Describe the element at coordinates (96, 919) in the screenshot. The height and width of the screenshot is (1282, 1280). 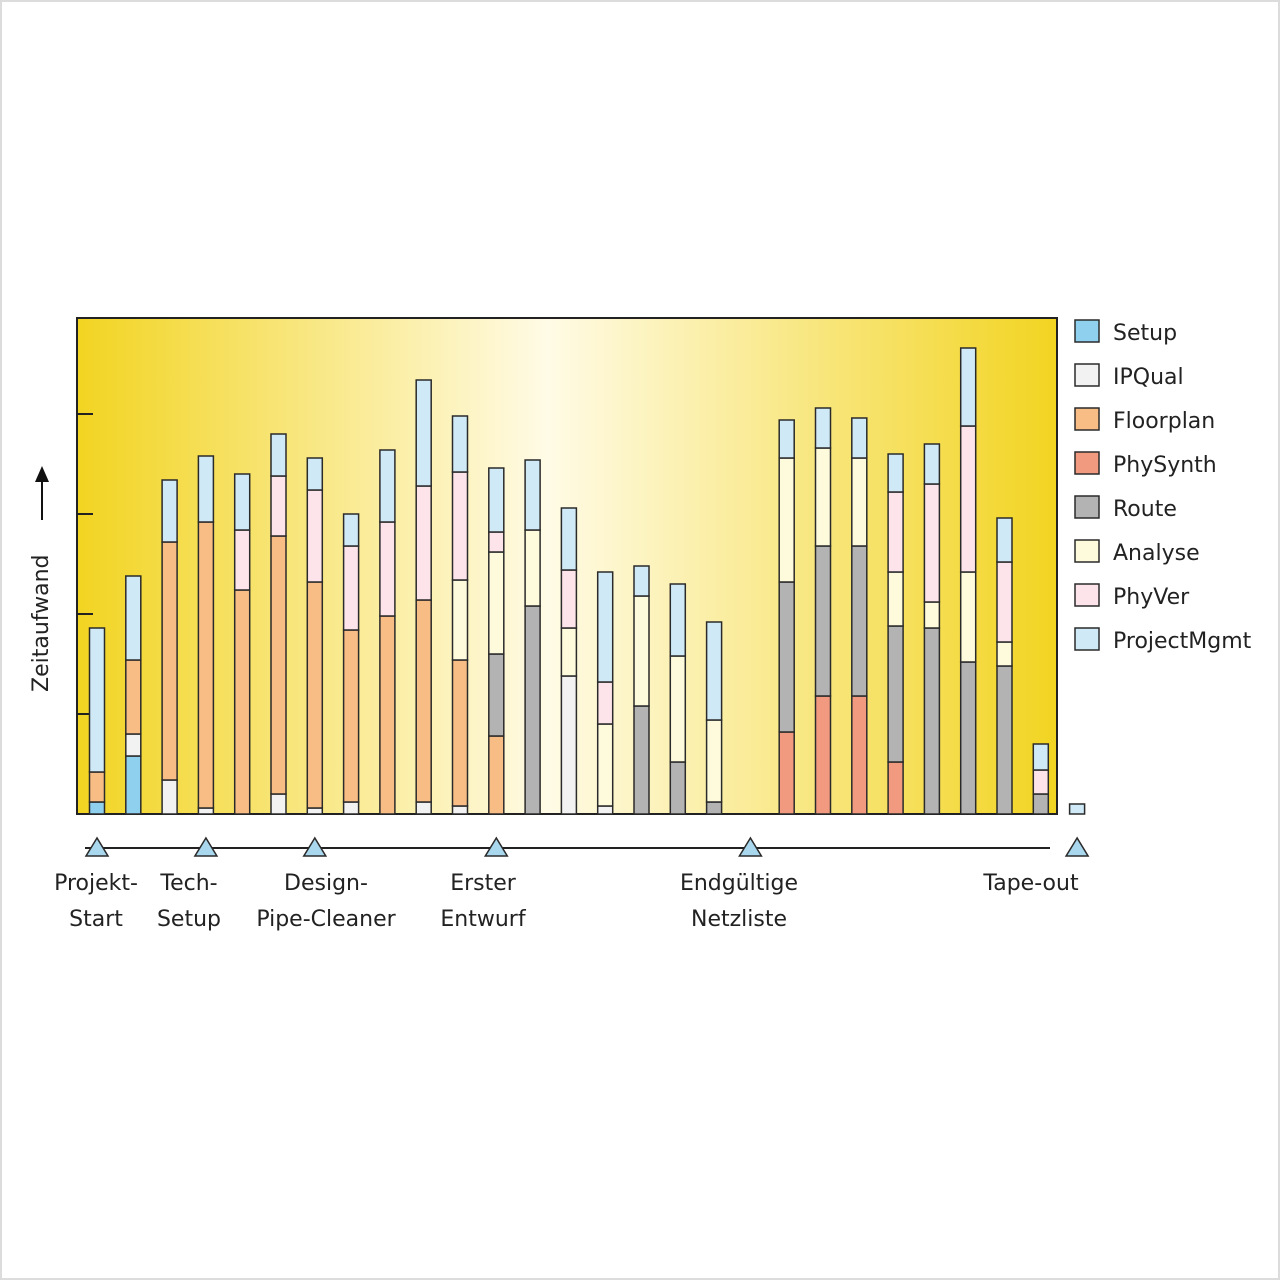
I see `milestone-label: Start` at that location.